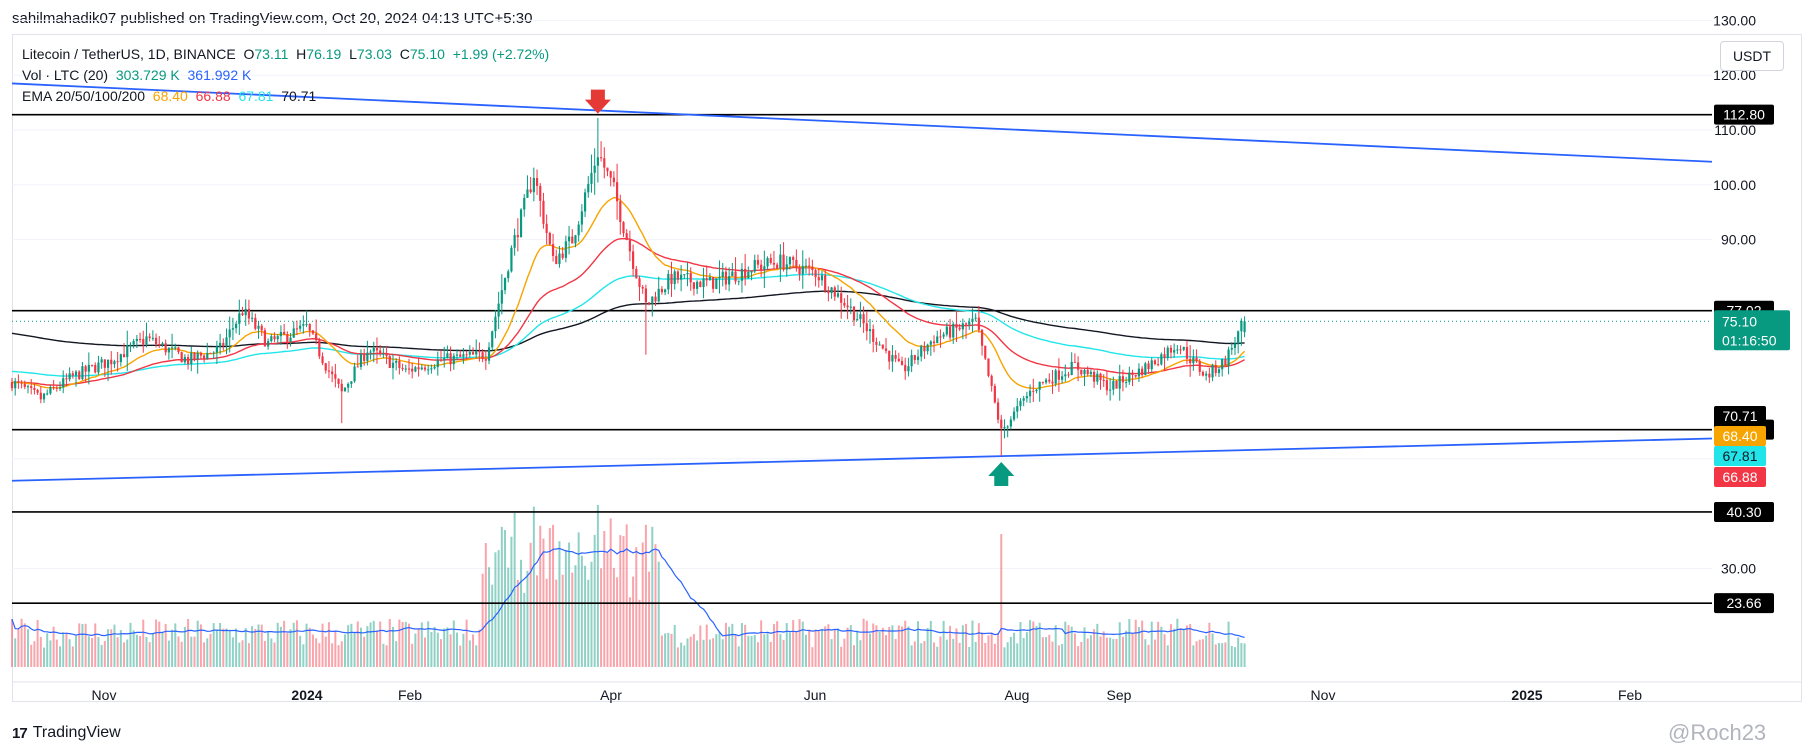 The image size is (1814, 755). I want to click on tradingview-logo: 17 TradingView, so click(66, 733).